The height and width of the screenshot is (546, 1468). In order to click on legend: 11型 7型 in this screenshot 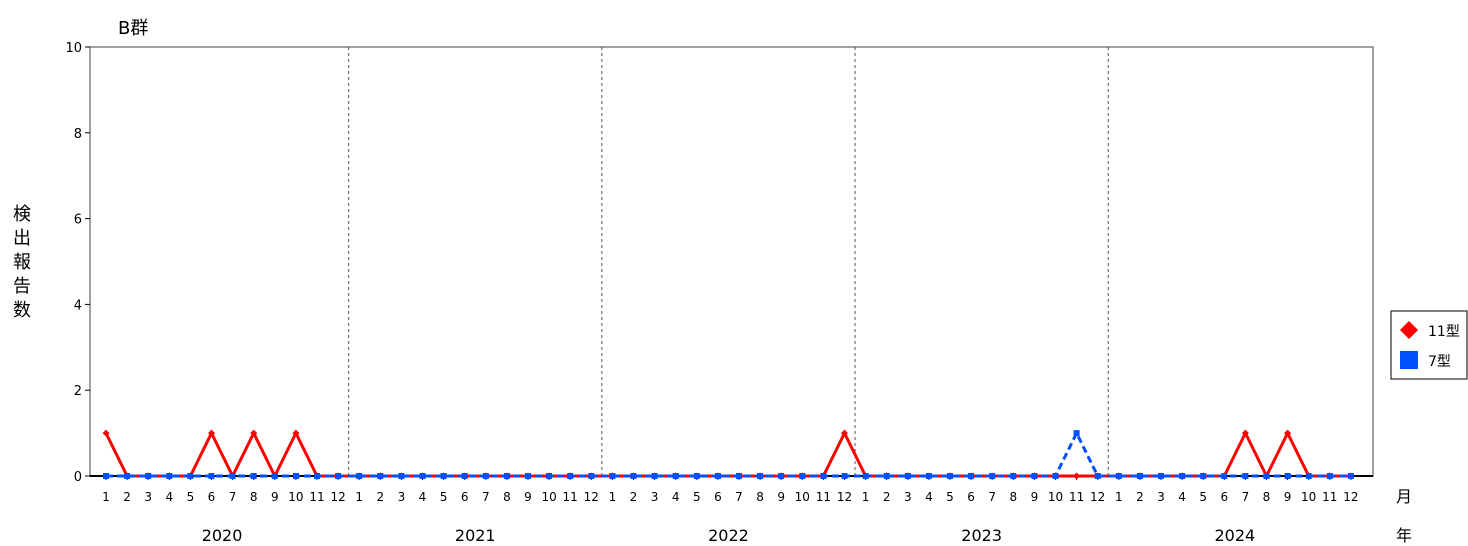, I will do `click(1429, 345)`.